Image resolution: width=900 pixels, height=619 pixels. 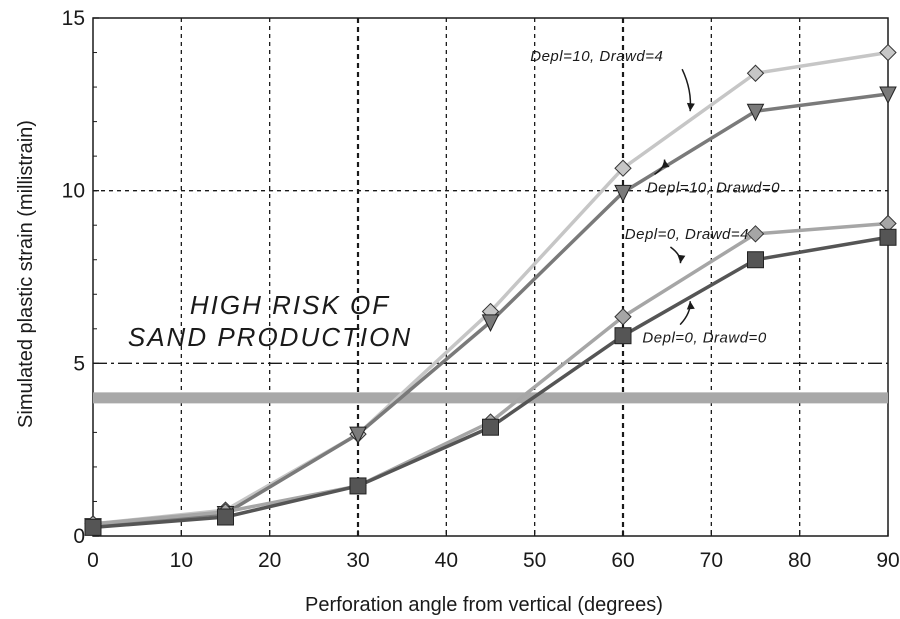 What do you see at coordinates (290, 305) in the screenshot?
I see `zone-label-line-1: HIGH RISK OF` at bounding box center [290, 305].